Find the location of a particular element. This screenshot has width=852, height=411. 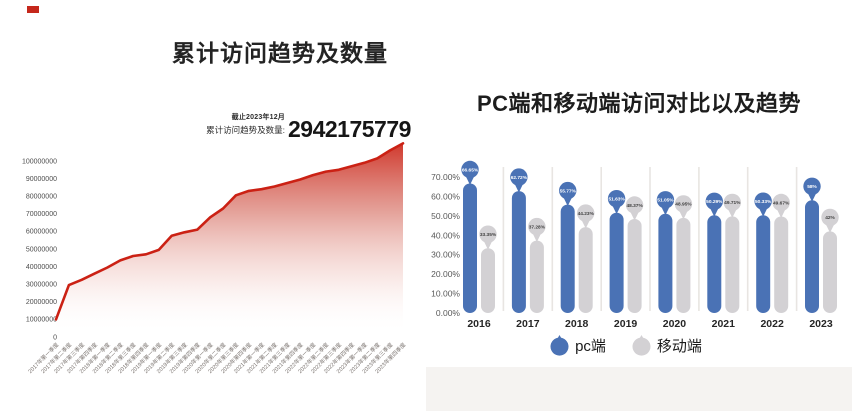

balloon-value: 48.37% is located at coordinates (634, 206).